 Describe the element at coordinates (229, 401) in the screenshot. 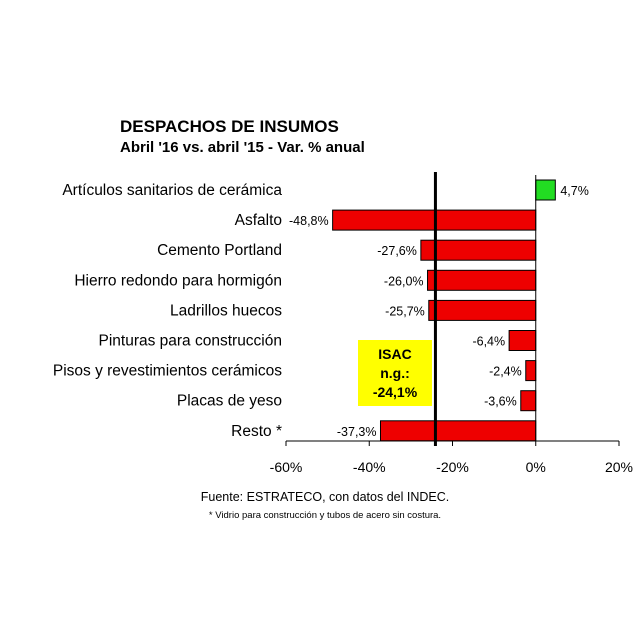

I see `category-label: Placas de yeso` at that location.